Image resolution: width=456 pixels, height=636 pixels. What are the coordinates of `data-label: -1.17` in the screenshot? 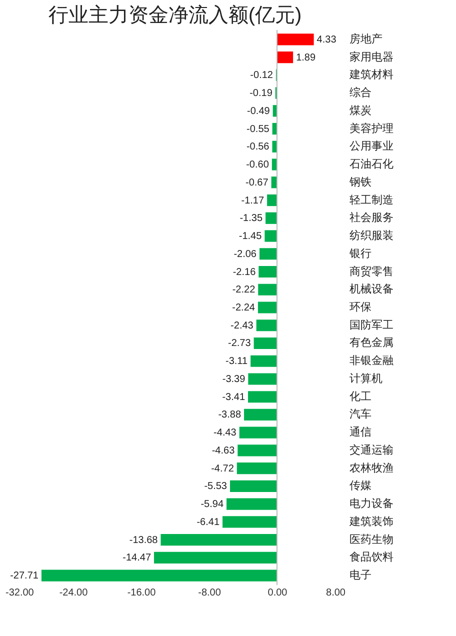 It's located at (252, 200).